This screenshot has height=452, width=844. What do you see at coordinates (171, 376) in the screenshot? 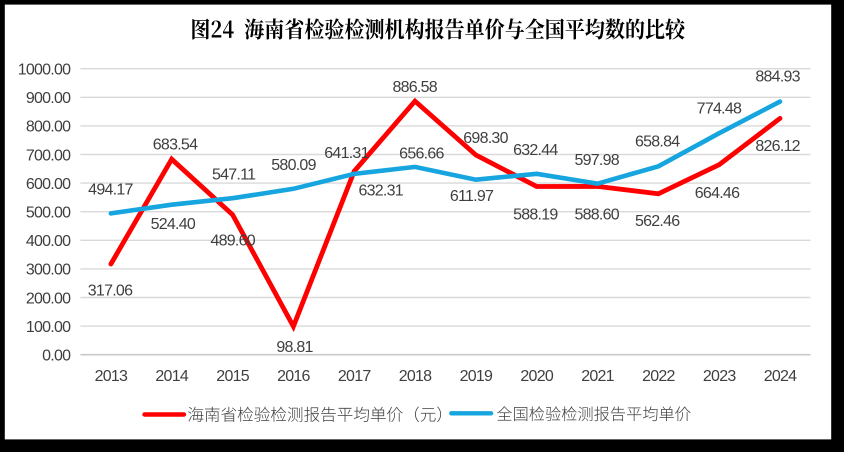
I see `svg-text: 2014` at bounding box center [171, 376].